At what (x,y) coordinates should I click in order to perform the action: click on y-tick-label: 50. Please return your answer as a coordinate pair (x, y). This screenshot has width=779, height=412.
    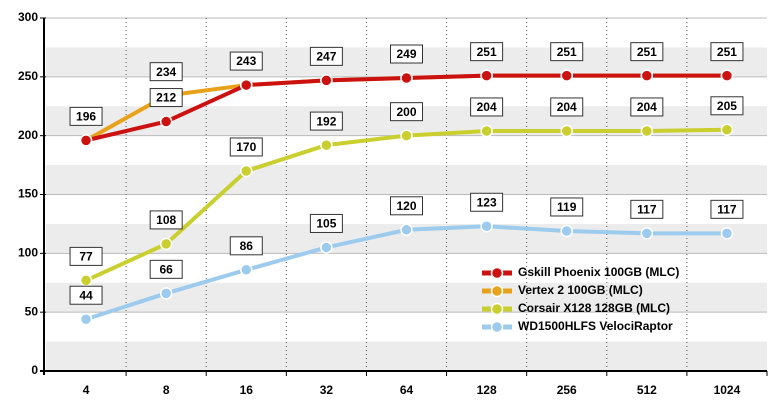
    Looking at the image, I should click on (32, 311).